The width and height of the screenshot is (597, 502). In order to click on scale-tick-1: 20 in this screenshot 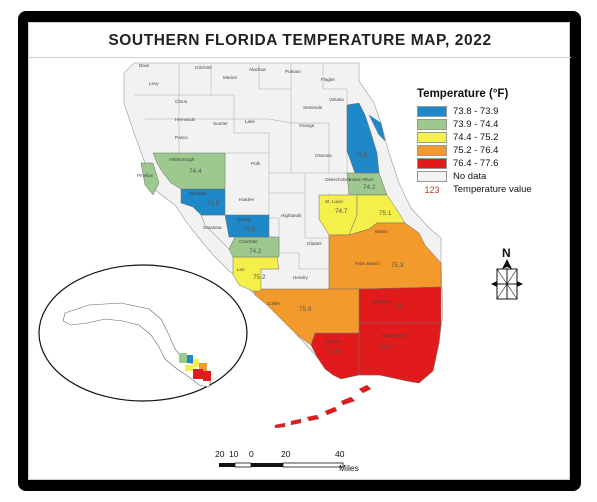, I will do `click(220, 454)`.